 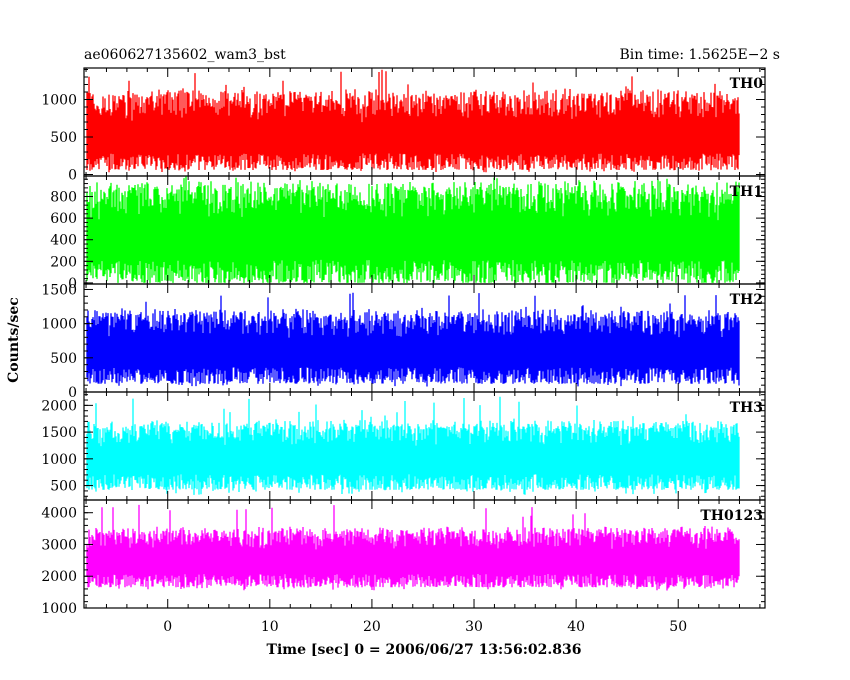 I want to click on panel-th0: 0 500 1000 TH0, so click(x=403, y=125).